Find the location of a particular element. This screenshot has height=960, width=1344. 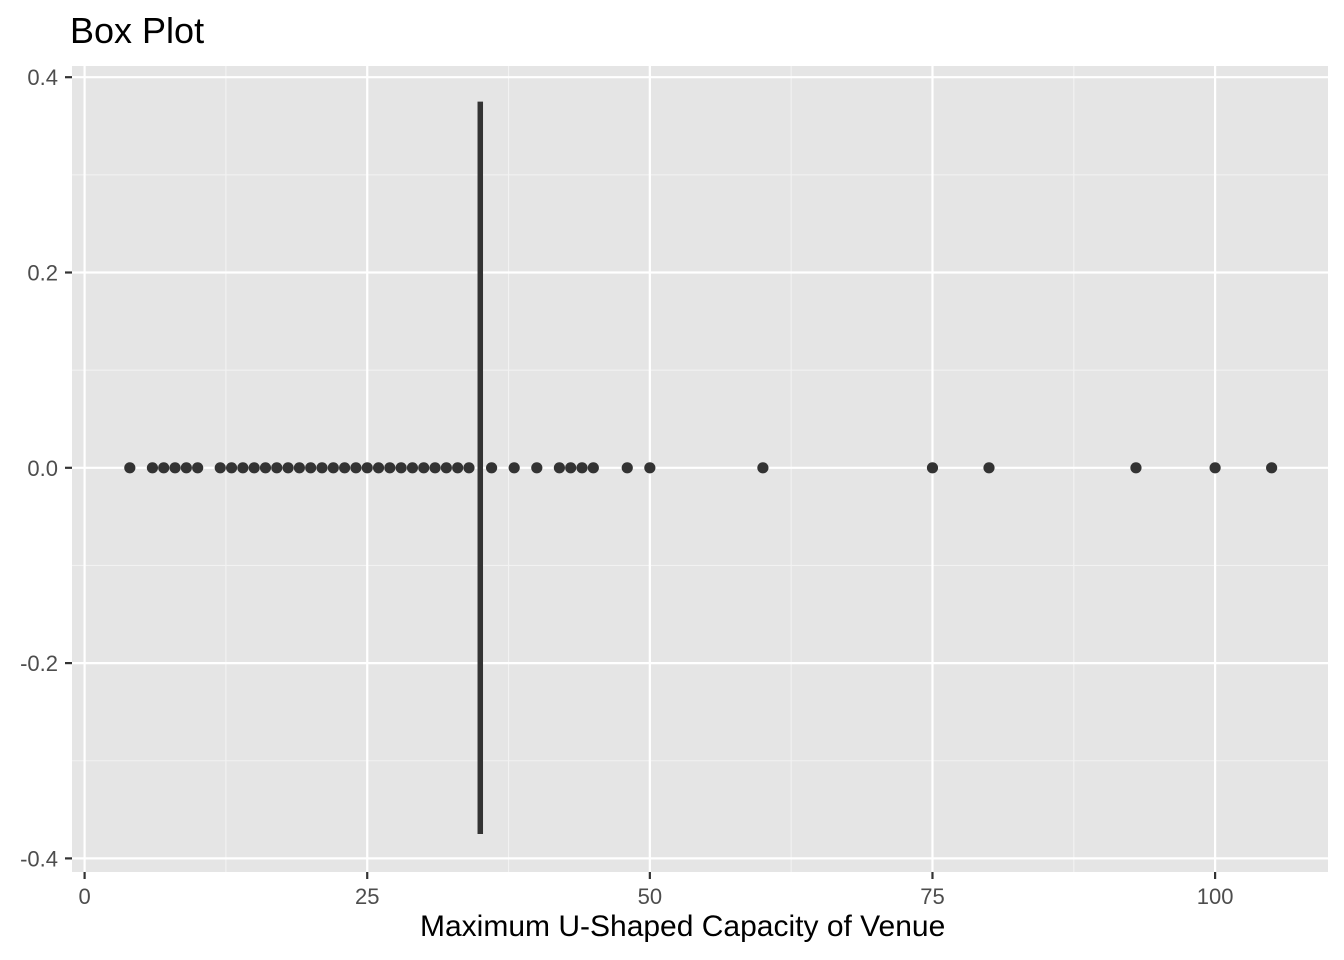

y-tick-label: 0.2 is located at coordinates (42, 273).